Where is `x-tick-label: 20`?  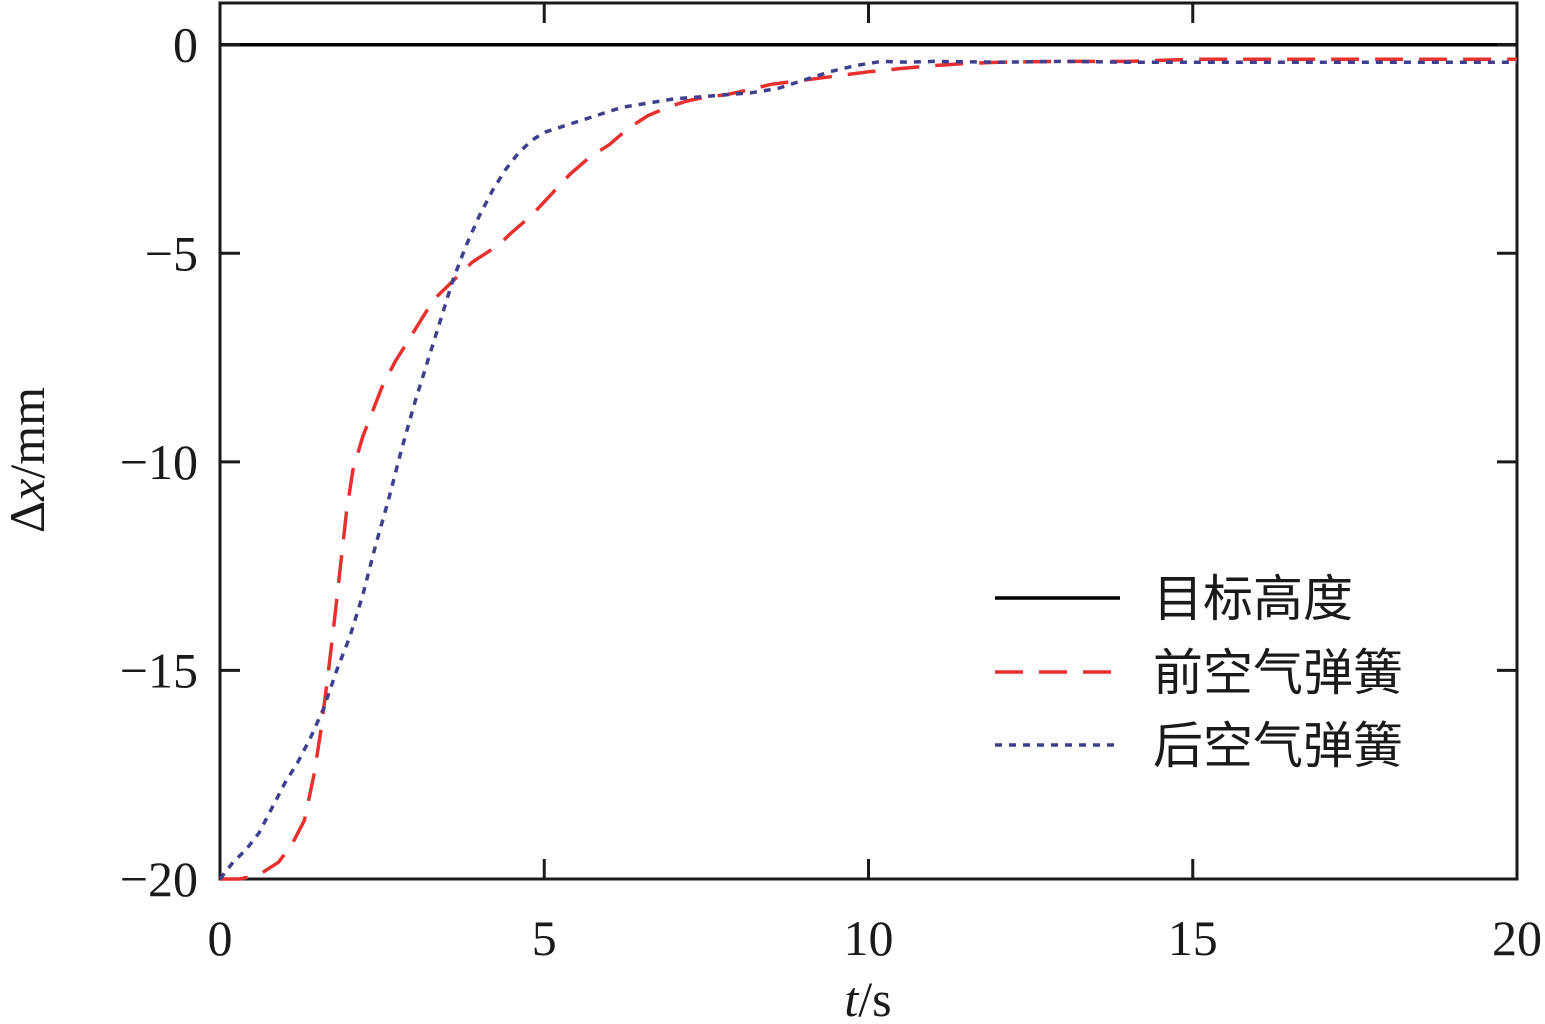 x-tick-label: 20 is located at coordinates (1517, 938).